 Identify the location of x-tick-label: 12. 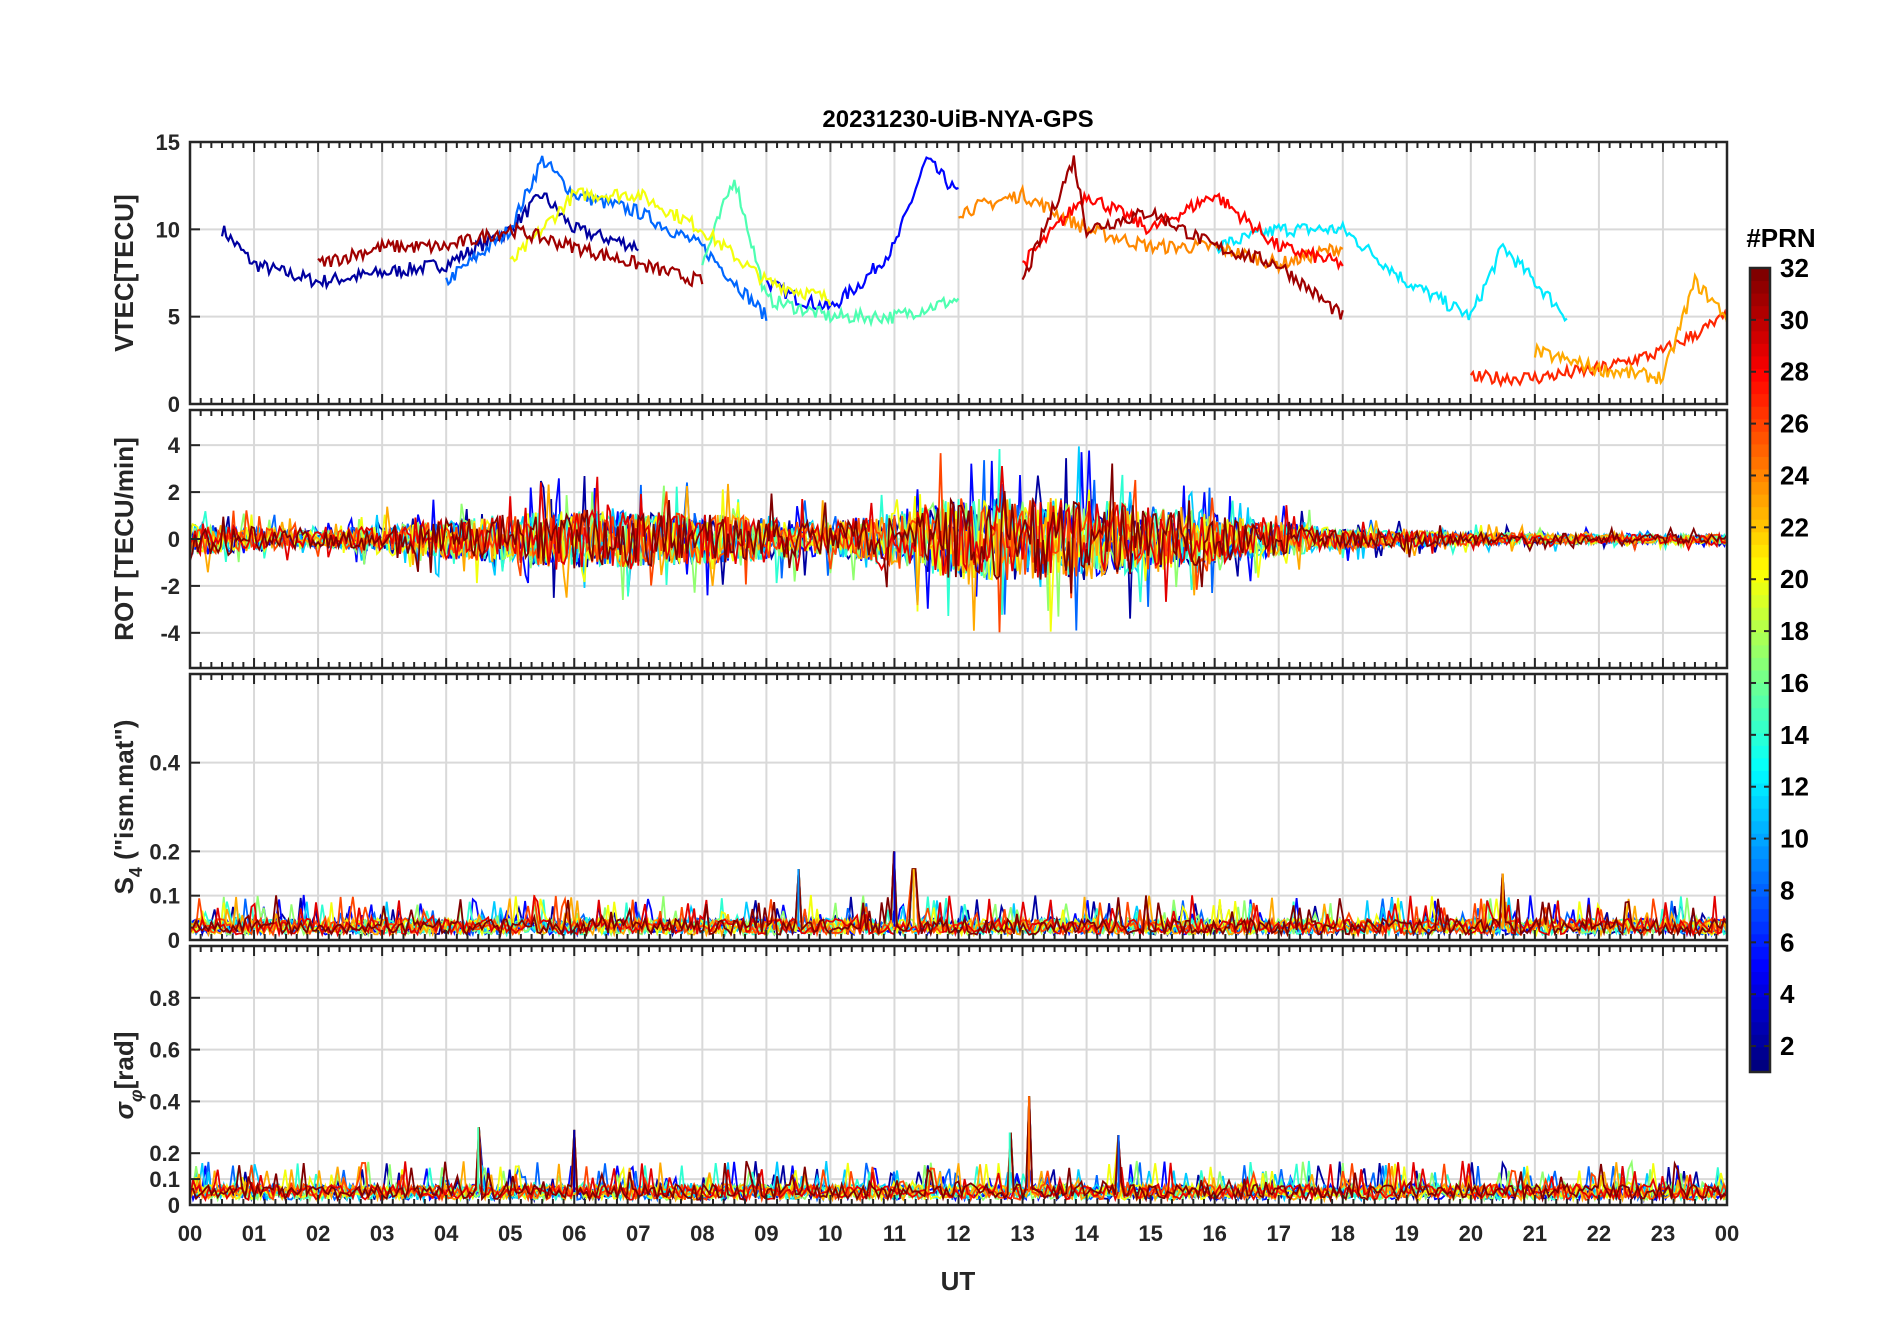
(958, 1233).